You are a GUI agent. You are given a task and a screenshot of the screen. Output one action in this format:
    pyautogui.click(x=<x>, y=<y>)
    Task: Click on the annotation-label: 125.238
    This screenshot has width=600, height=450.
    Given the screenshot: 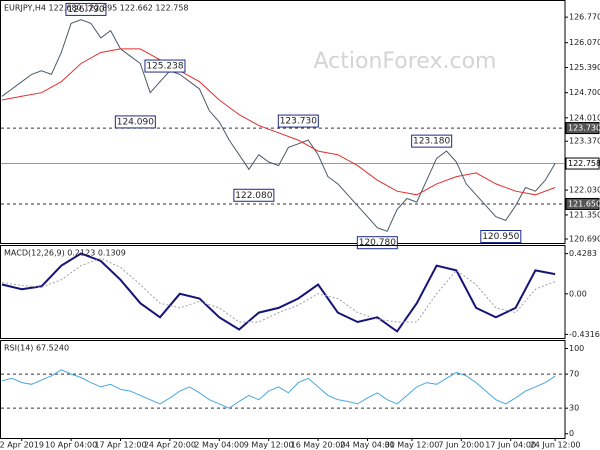 What is the action you would take?
    pyautogui.click(x=164, y=67)
    